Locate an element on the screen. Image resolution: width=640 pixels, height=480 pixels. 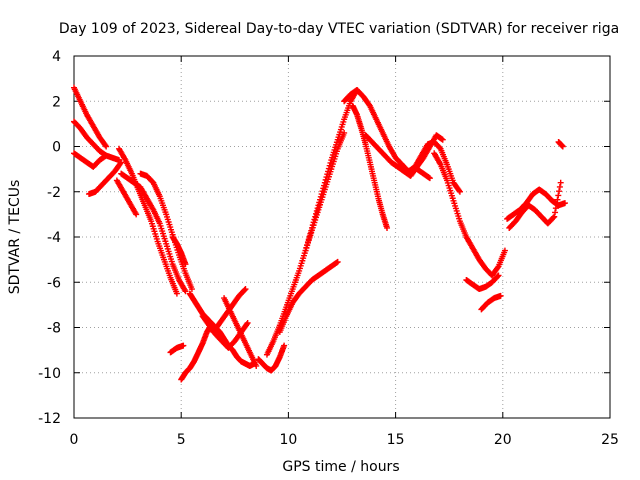
x-tick-label: 15 is located at coordinates (396, 440).